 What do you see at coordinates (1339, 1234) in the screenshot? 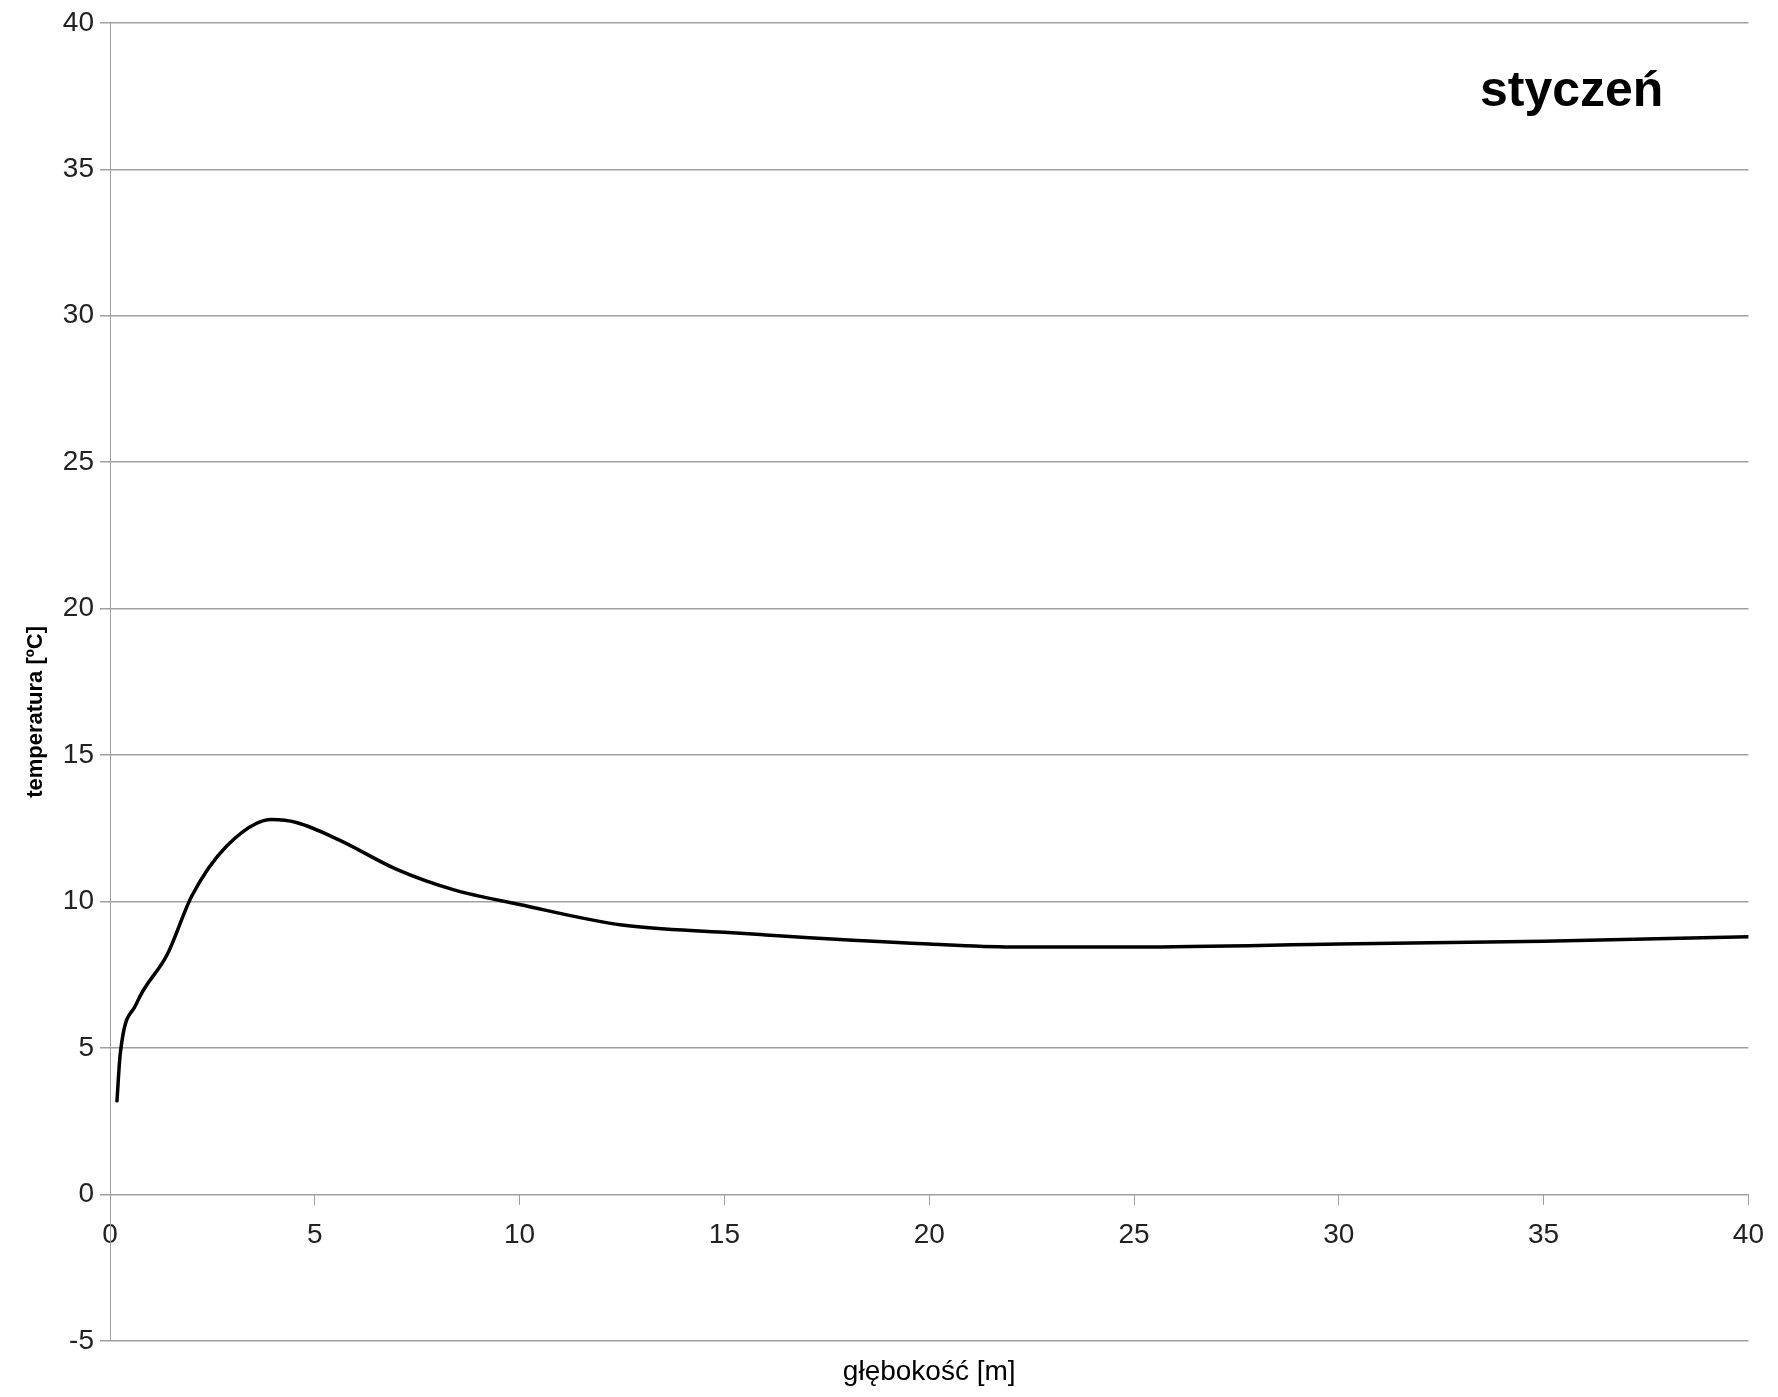
I see `x-tick-label: 30` at bounding box center [1339, 1234].